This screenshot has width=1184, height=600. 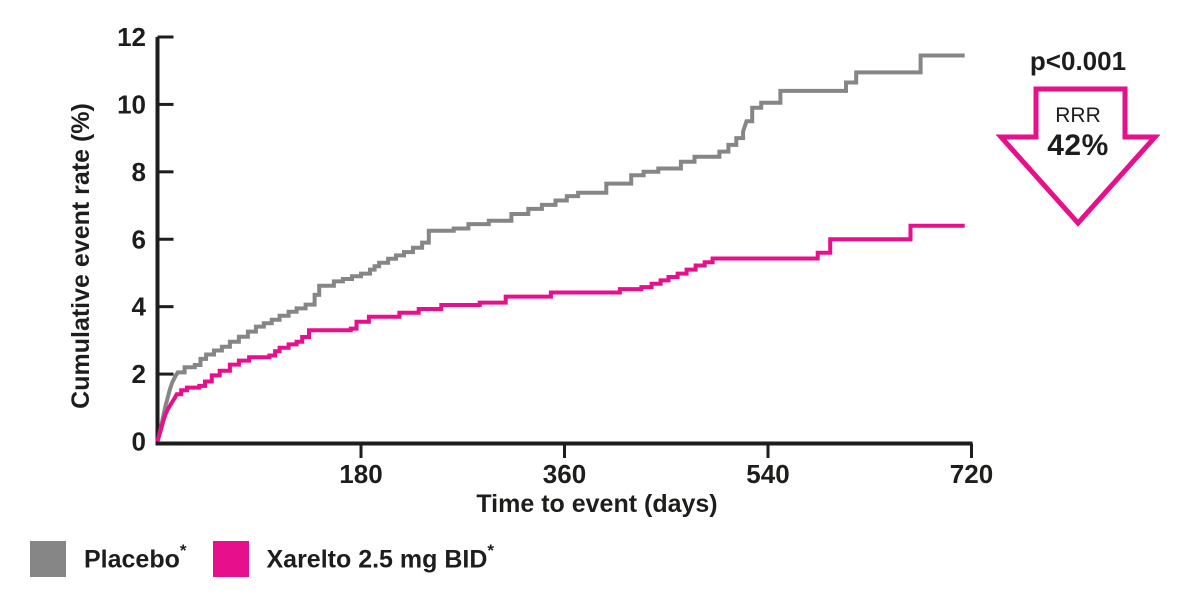 I want to click on y-tick-label: 10, so click(x=131, y=104).